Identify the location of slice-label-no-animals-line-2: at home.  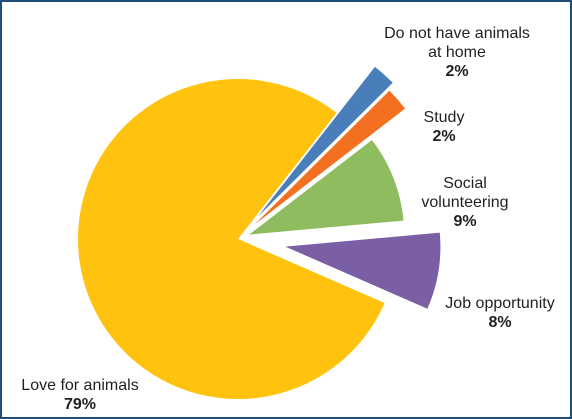
(457, 52).